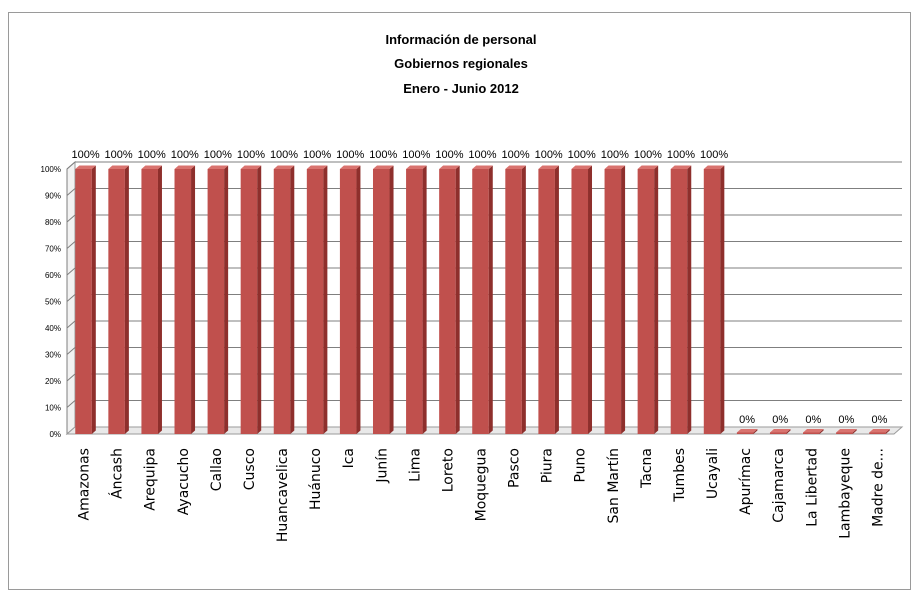  Describe the element at coordinates (461, 39) in the screenshot. I see `chart-title-line-1: Información de personal` at that location.